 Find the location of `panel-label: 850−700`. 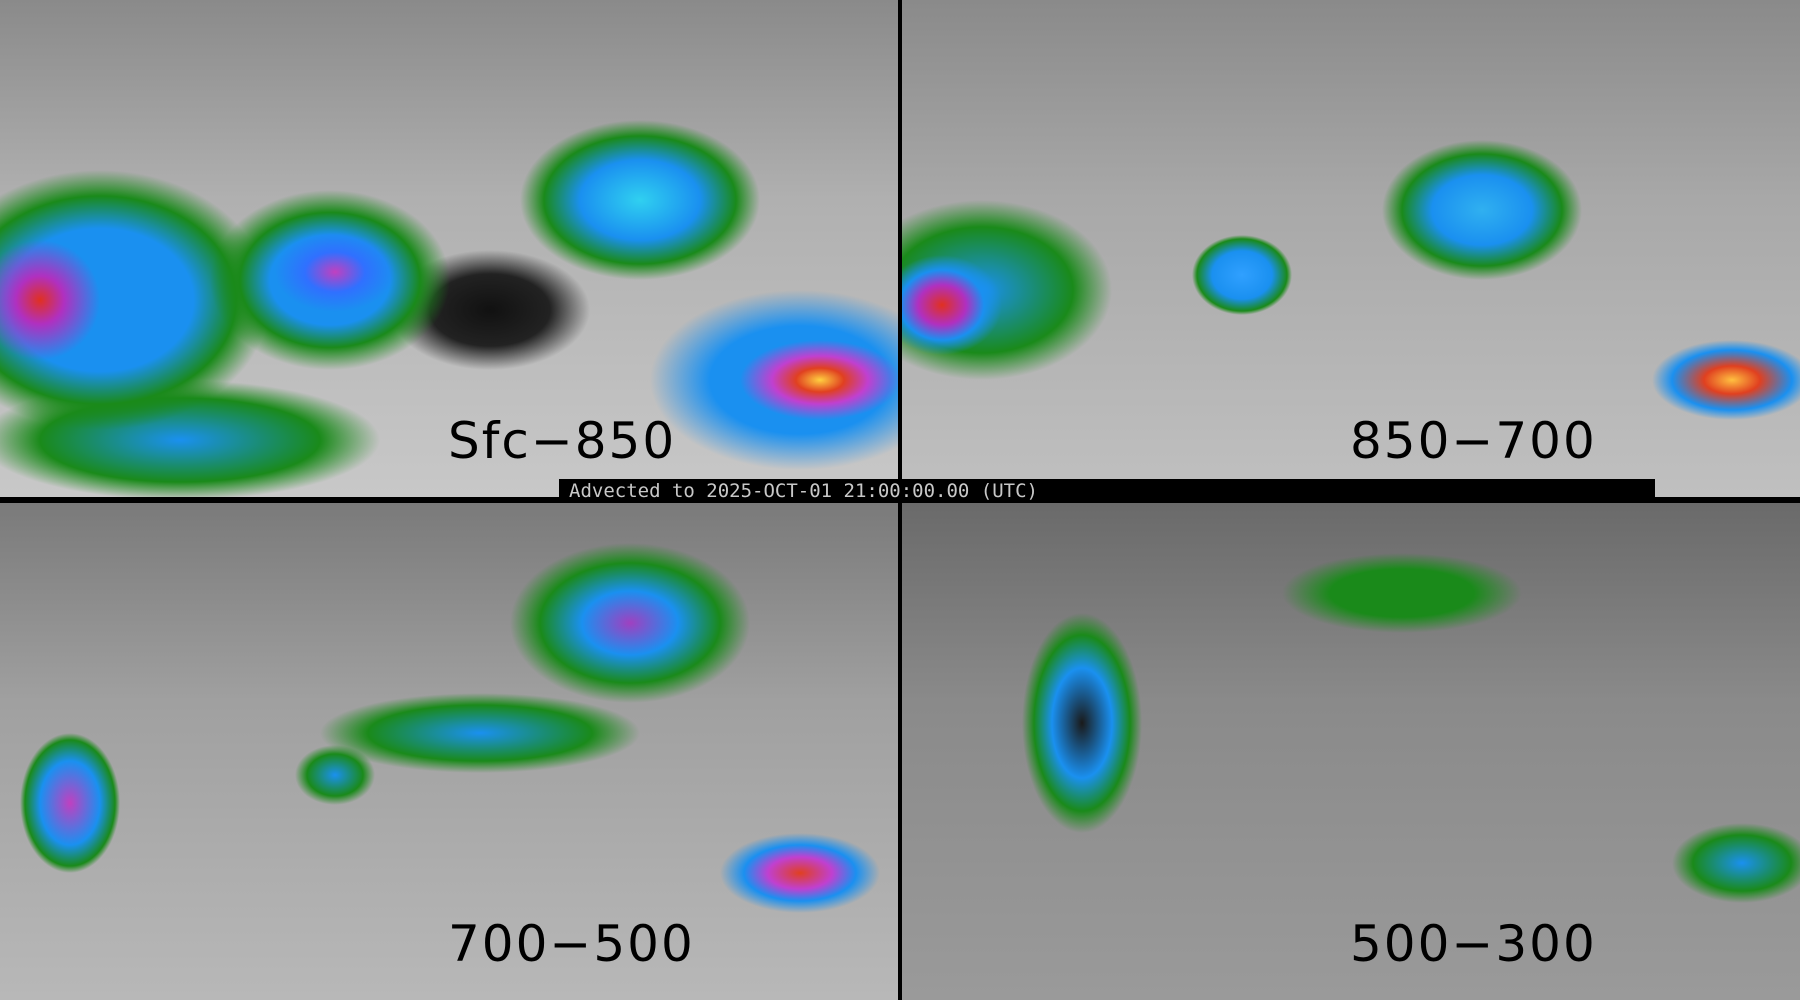

panel-label: 850−700 is located at coordinates (1473, 441).